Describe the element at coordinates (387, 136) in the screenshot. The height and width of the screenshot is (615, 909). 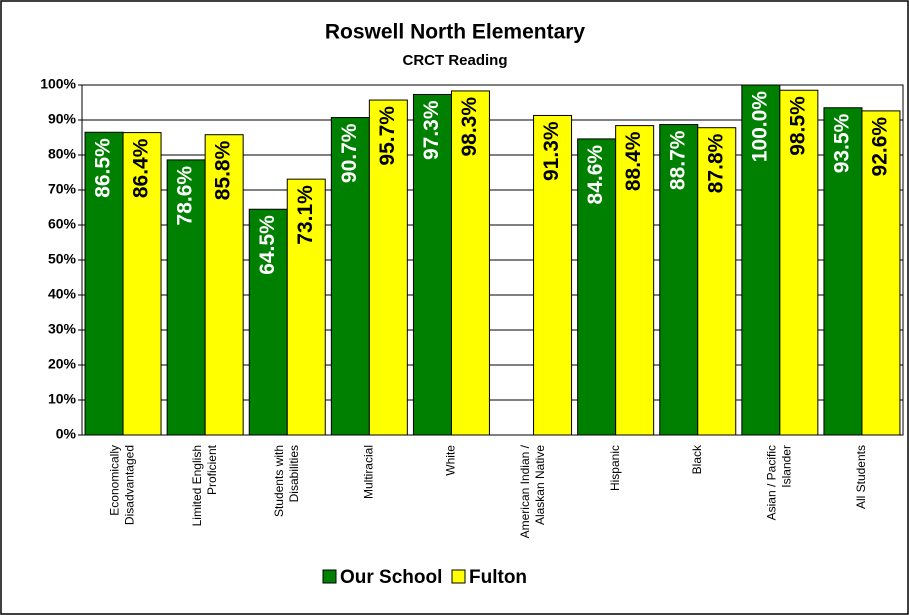
I see `value-label: 95.7%` at that location.